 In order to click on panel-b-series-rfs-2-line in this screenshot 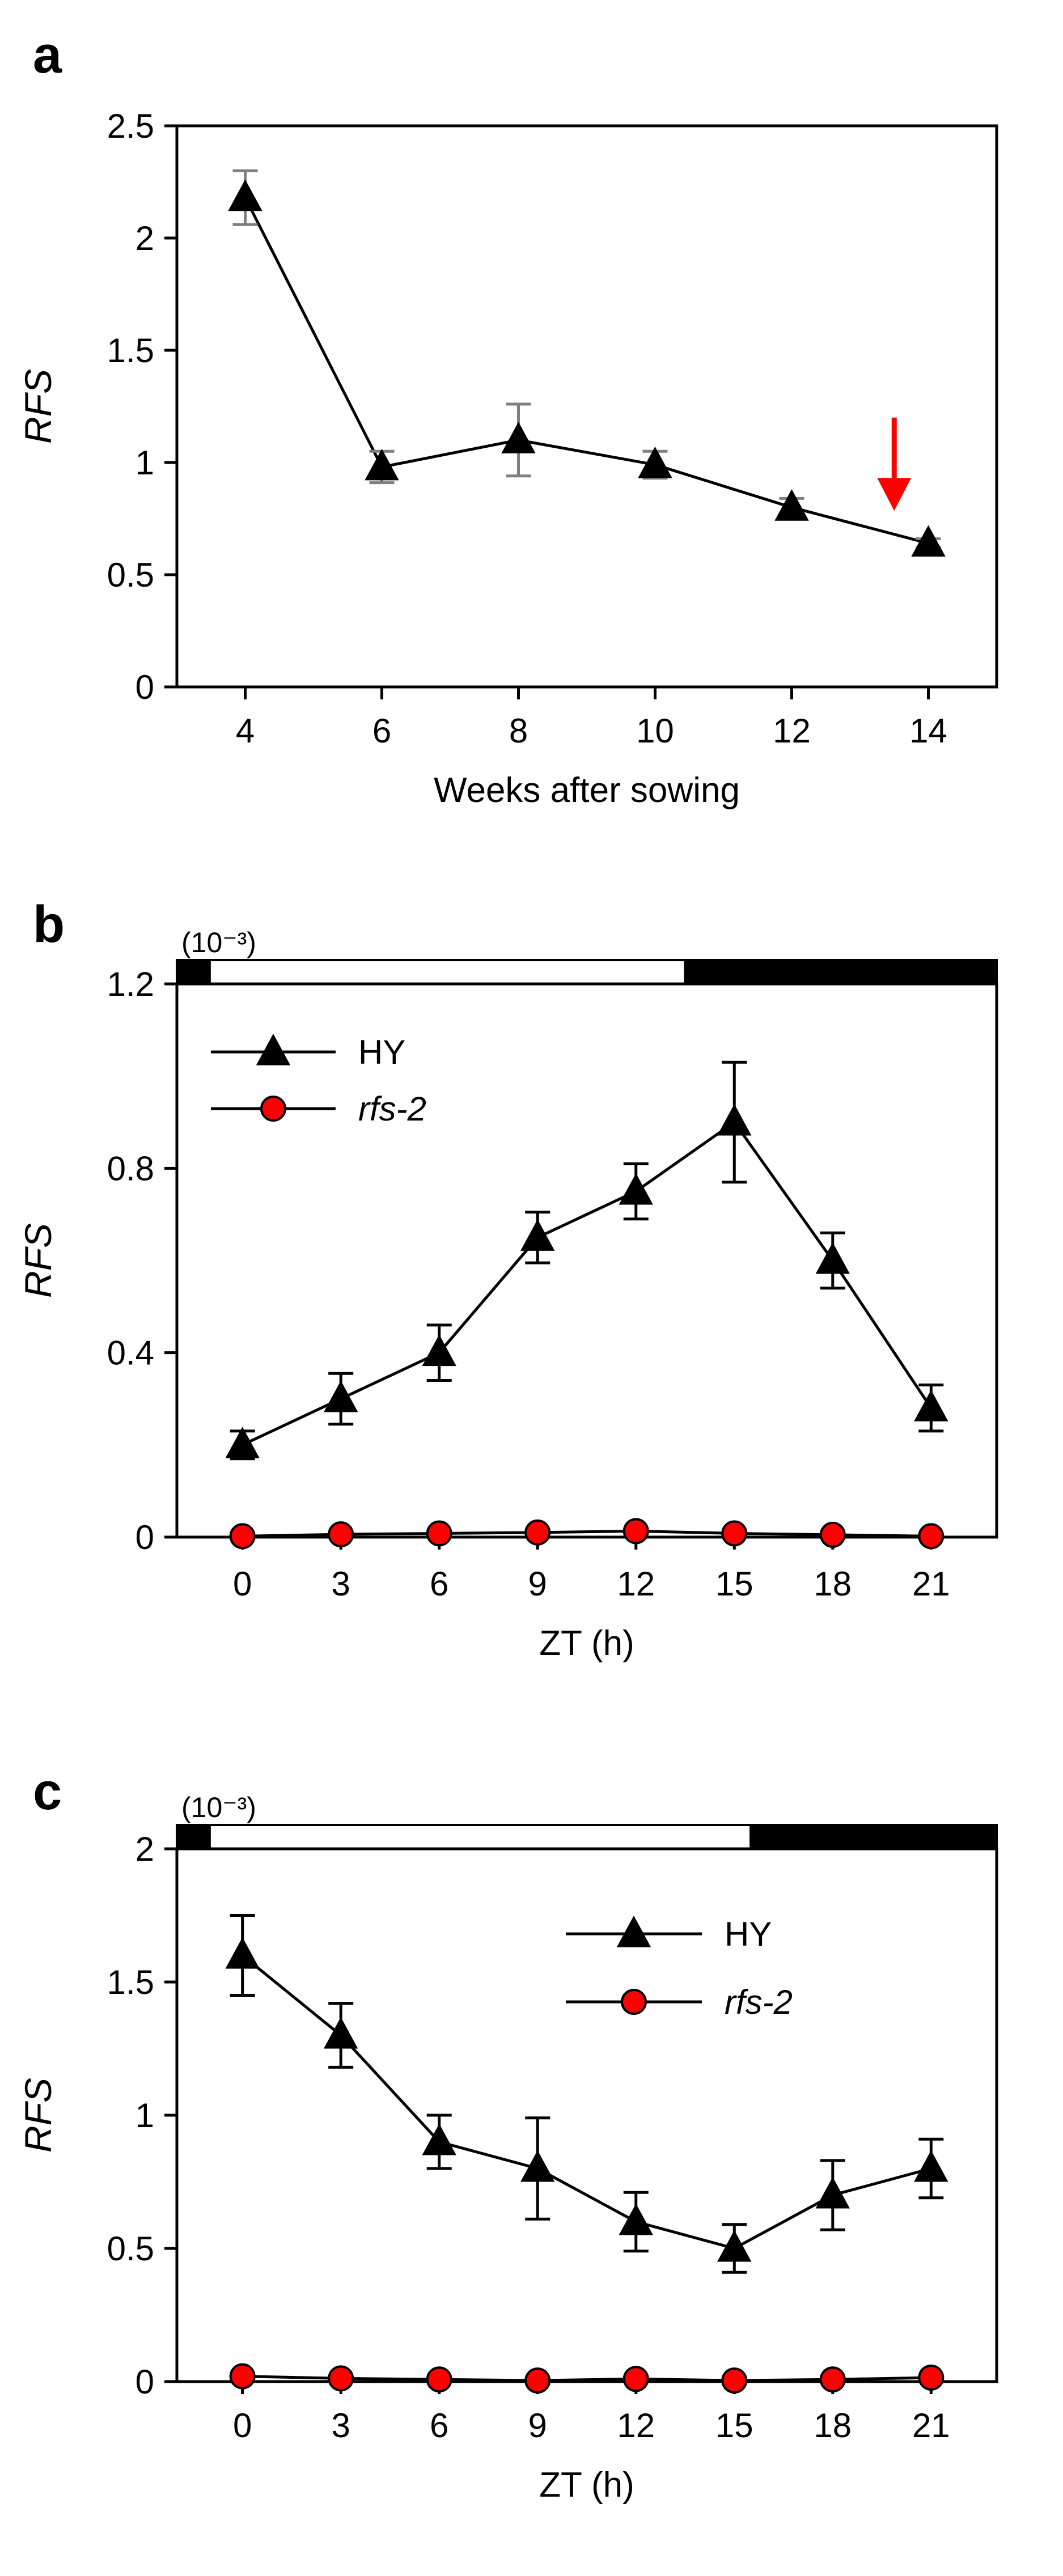, I will do `click(586, 1533)`.